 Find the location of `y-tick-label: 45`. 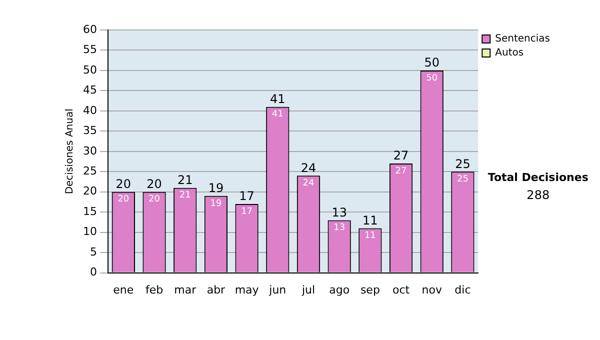

y-tick-label: 45 is located at coordinates (89, 90).